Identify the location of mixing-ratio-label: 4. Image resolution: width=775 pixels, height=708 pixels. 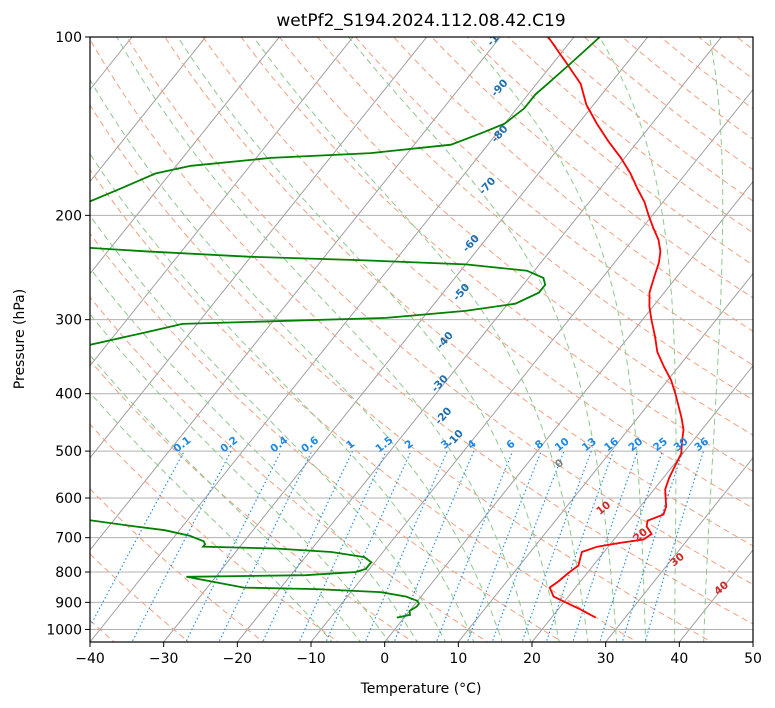
(471, 445).